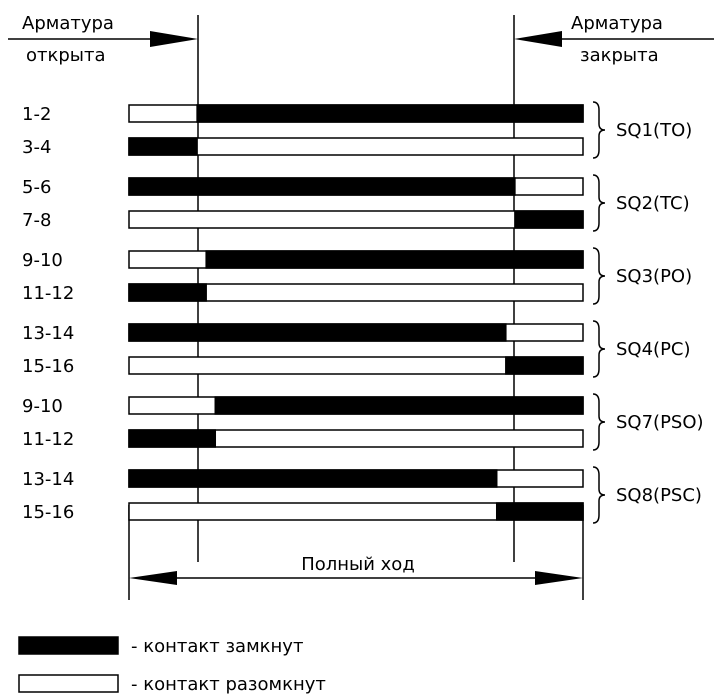 The image size is (728, 697). What do you see at coordinates (36, 114) in the screenshot?
I see `contact-label: 1-2` at bounding box center [36, 114].